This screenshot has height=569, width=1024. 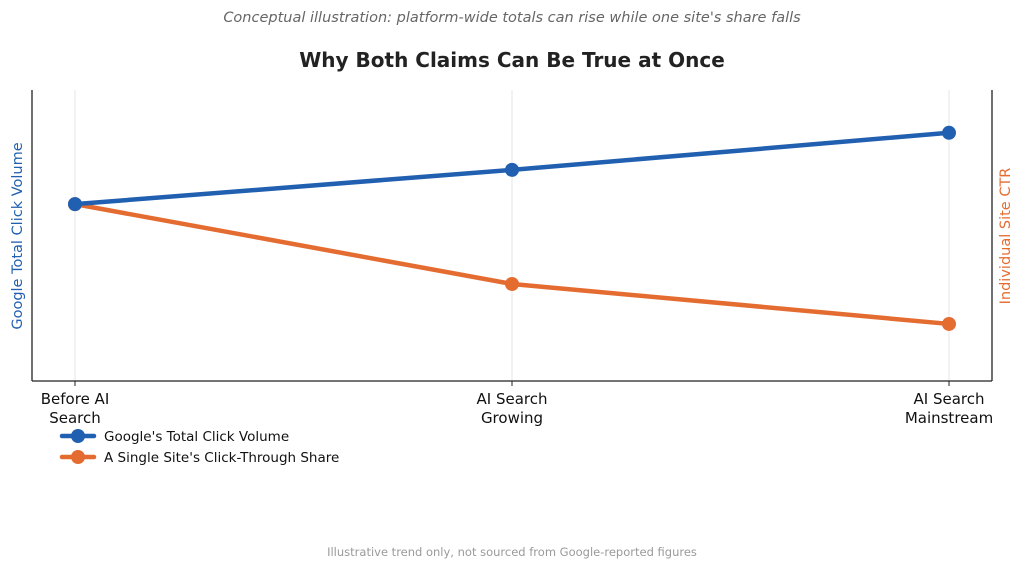 I want to click on x-tick-label: AI Search Mainstream, so click(x=949, y=408).